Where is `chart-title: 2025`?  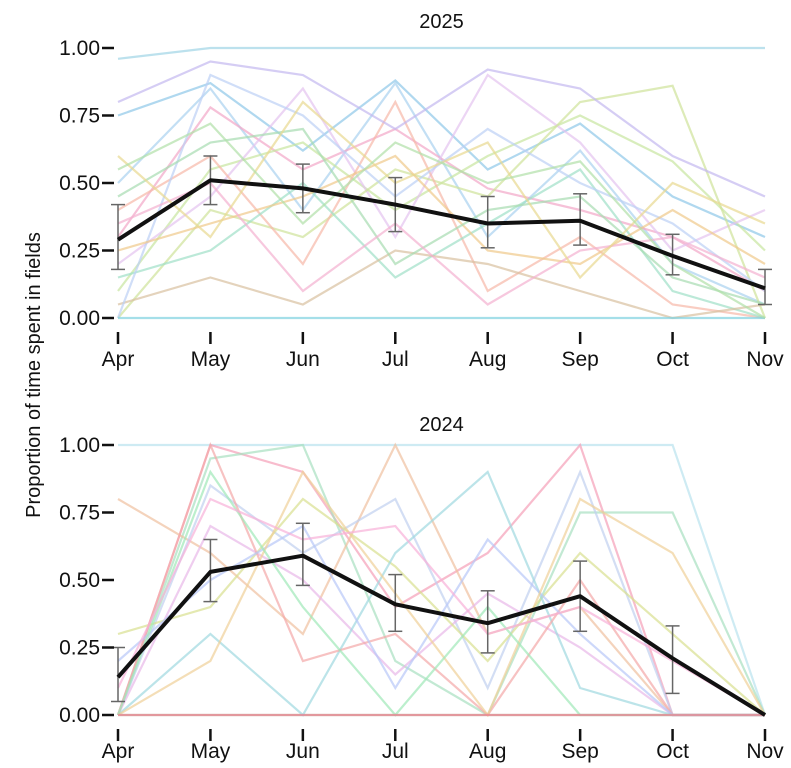
chart-title: 2025 is located at coordinates (441, 22).